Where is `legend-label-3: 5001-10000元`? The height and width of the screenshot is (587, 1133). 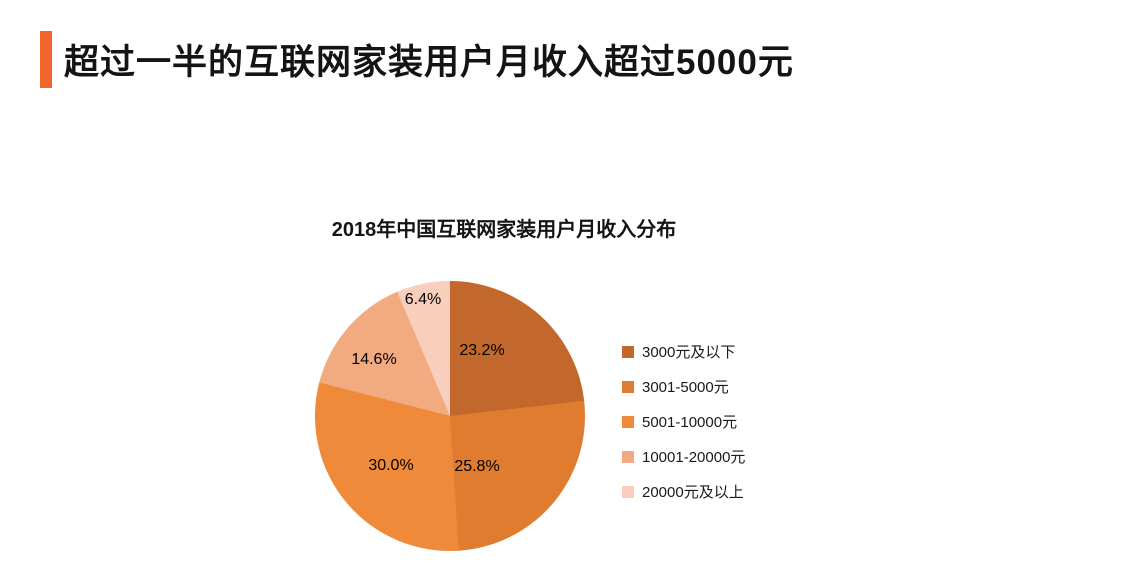
legend-label-3: 5001-10000元 is located at coordinates (690, 422).